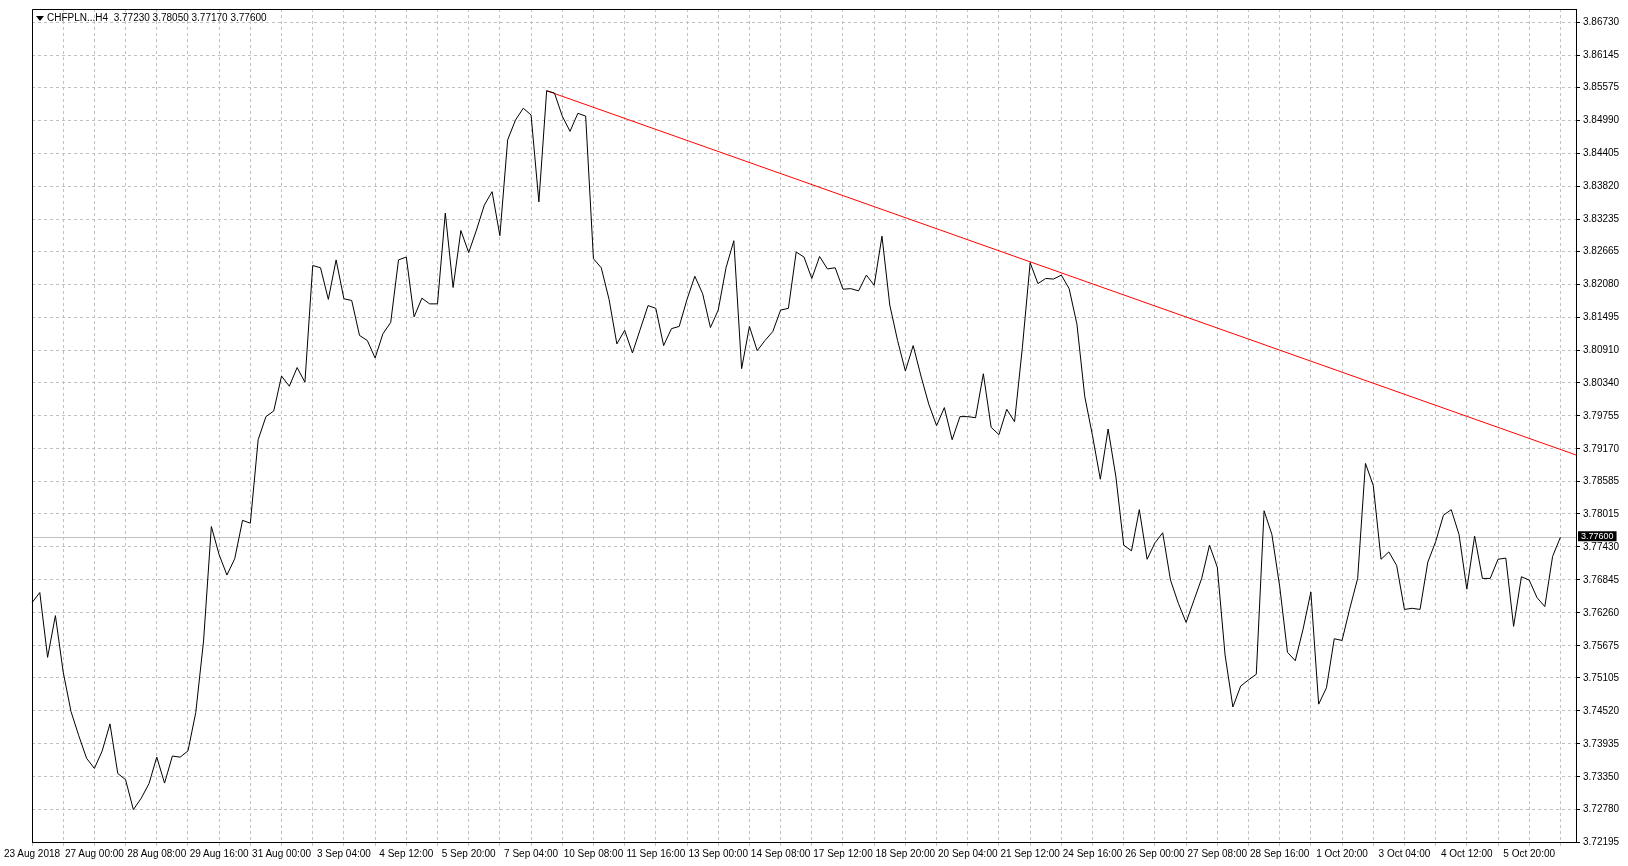 Image resolution: width=1628 pixels, height=866 pixels. What do you see at coordinates (157, 853) in the screenshot?
I see `x-tick-label: 28 Aug 08:00` at bounding box center [157, 853].